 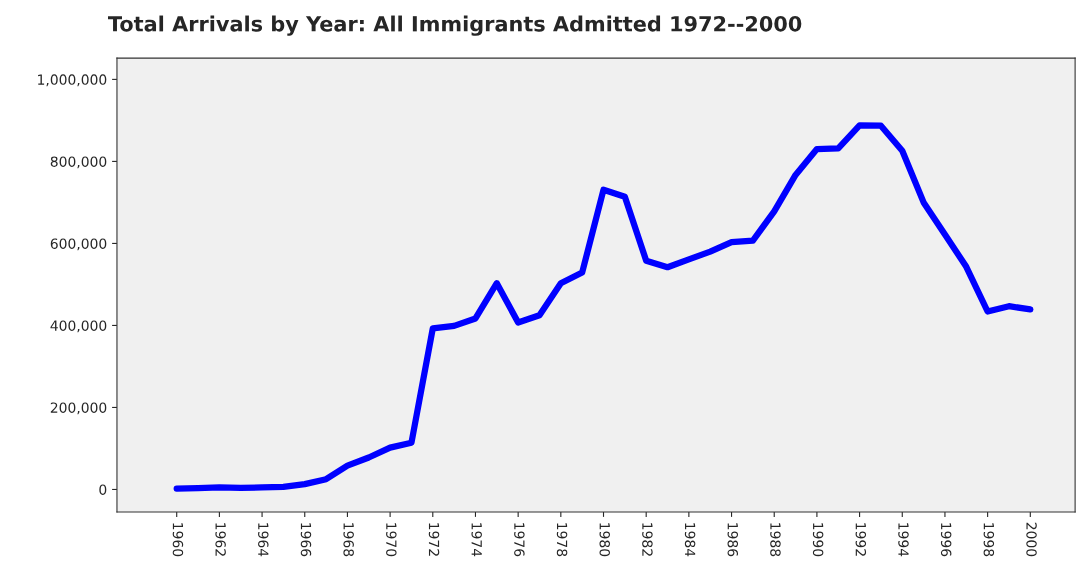 I want to click on x-tick-label: 1978, so click(x=562, y=540).